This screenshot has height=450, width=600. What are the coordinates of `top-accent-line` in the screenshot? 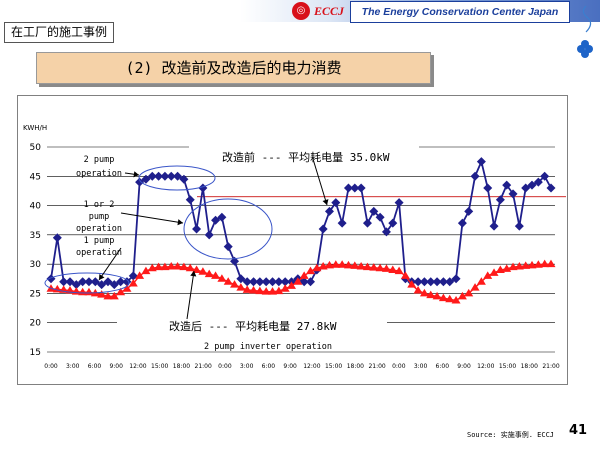 It's located at (381, 197).